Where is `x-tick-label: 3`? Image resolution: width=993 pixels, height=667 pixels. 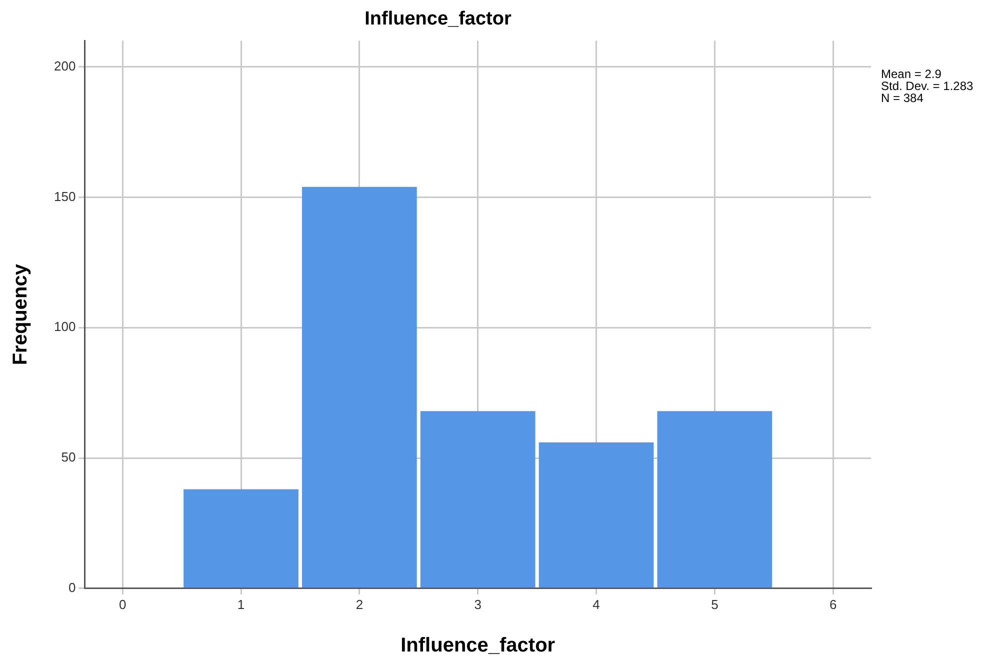
x-tick-label: 3 is located at coordinates (478, 604).